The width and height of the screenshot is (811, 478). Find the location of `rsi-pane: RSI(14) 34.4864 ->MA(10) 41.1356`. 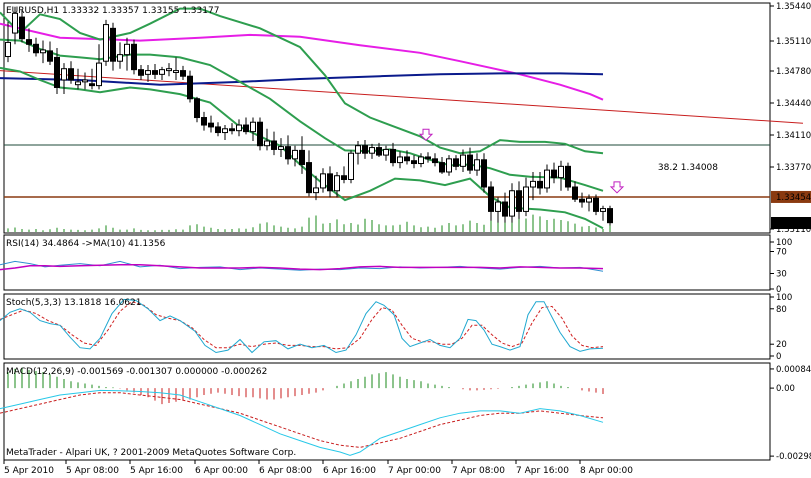

rsi-pane: RSI(14) 34.4864 ->MA(10) 41.1356 is located at coordinates (385, 262).